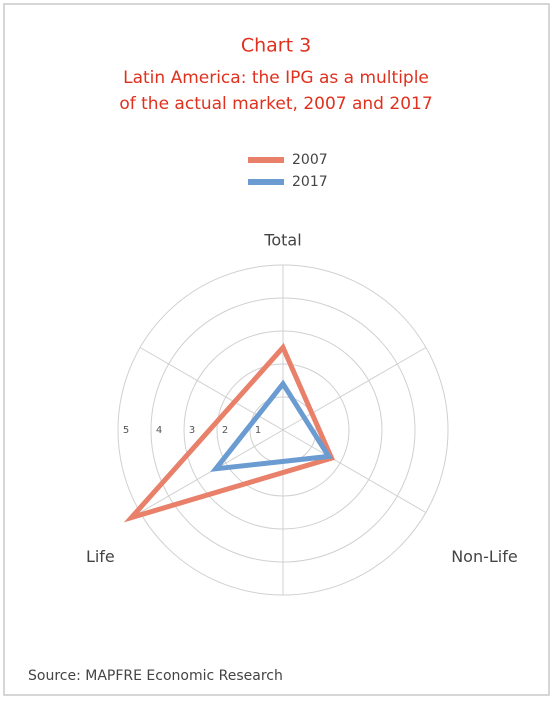  I want to click on chart-subtitle: Latin America: the IPG as a multiple, so click(276, 78).